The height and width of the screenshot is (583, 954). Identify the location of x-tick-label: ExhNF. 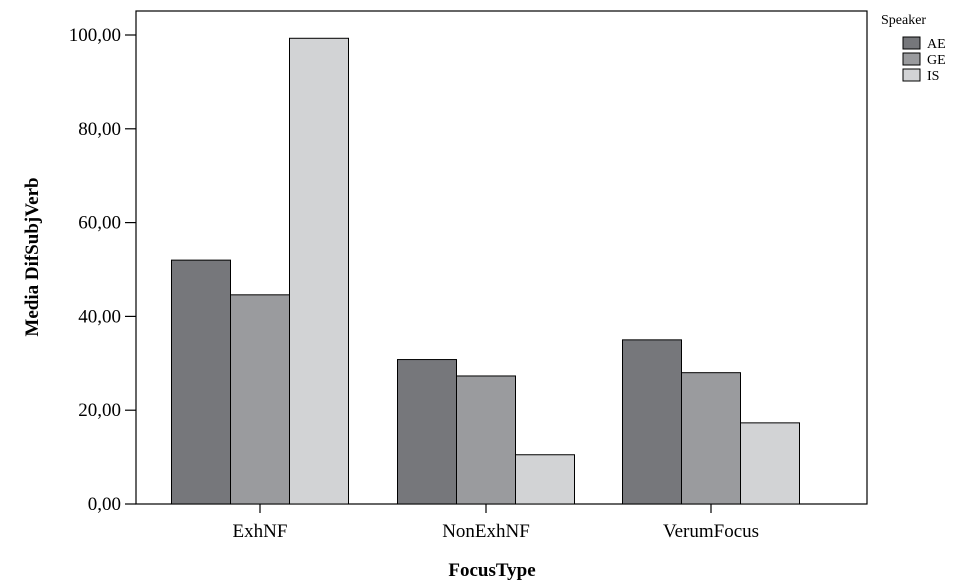
(260, 531).